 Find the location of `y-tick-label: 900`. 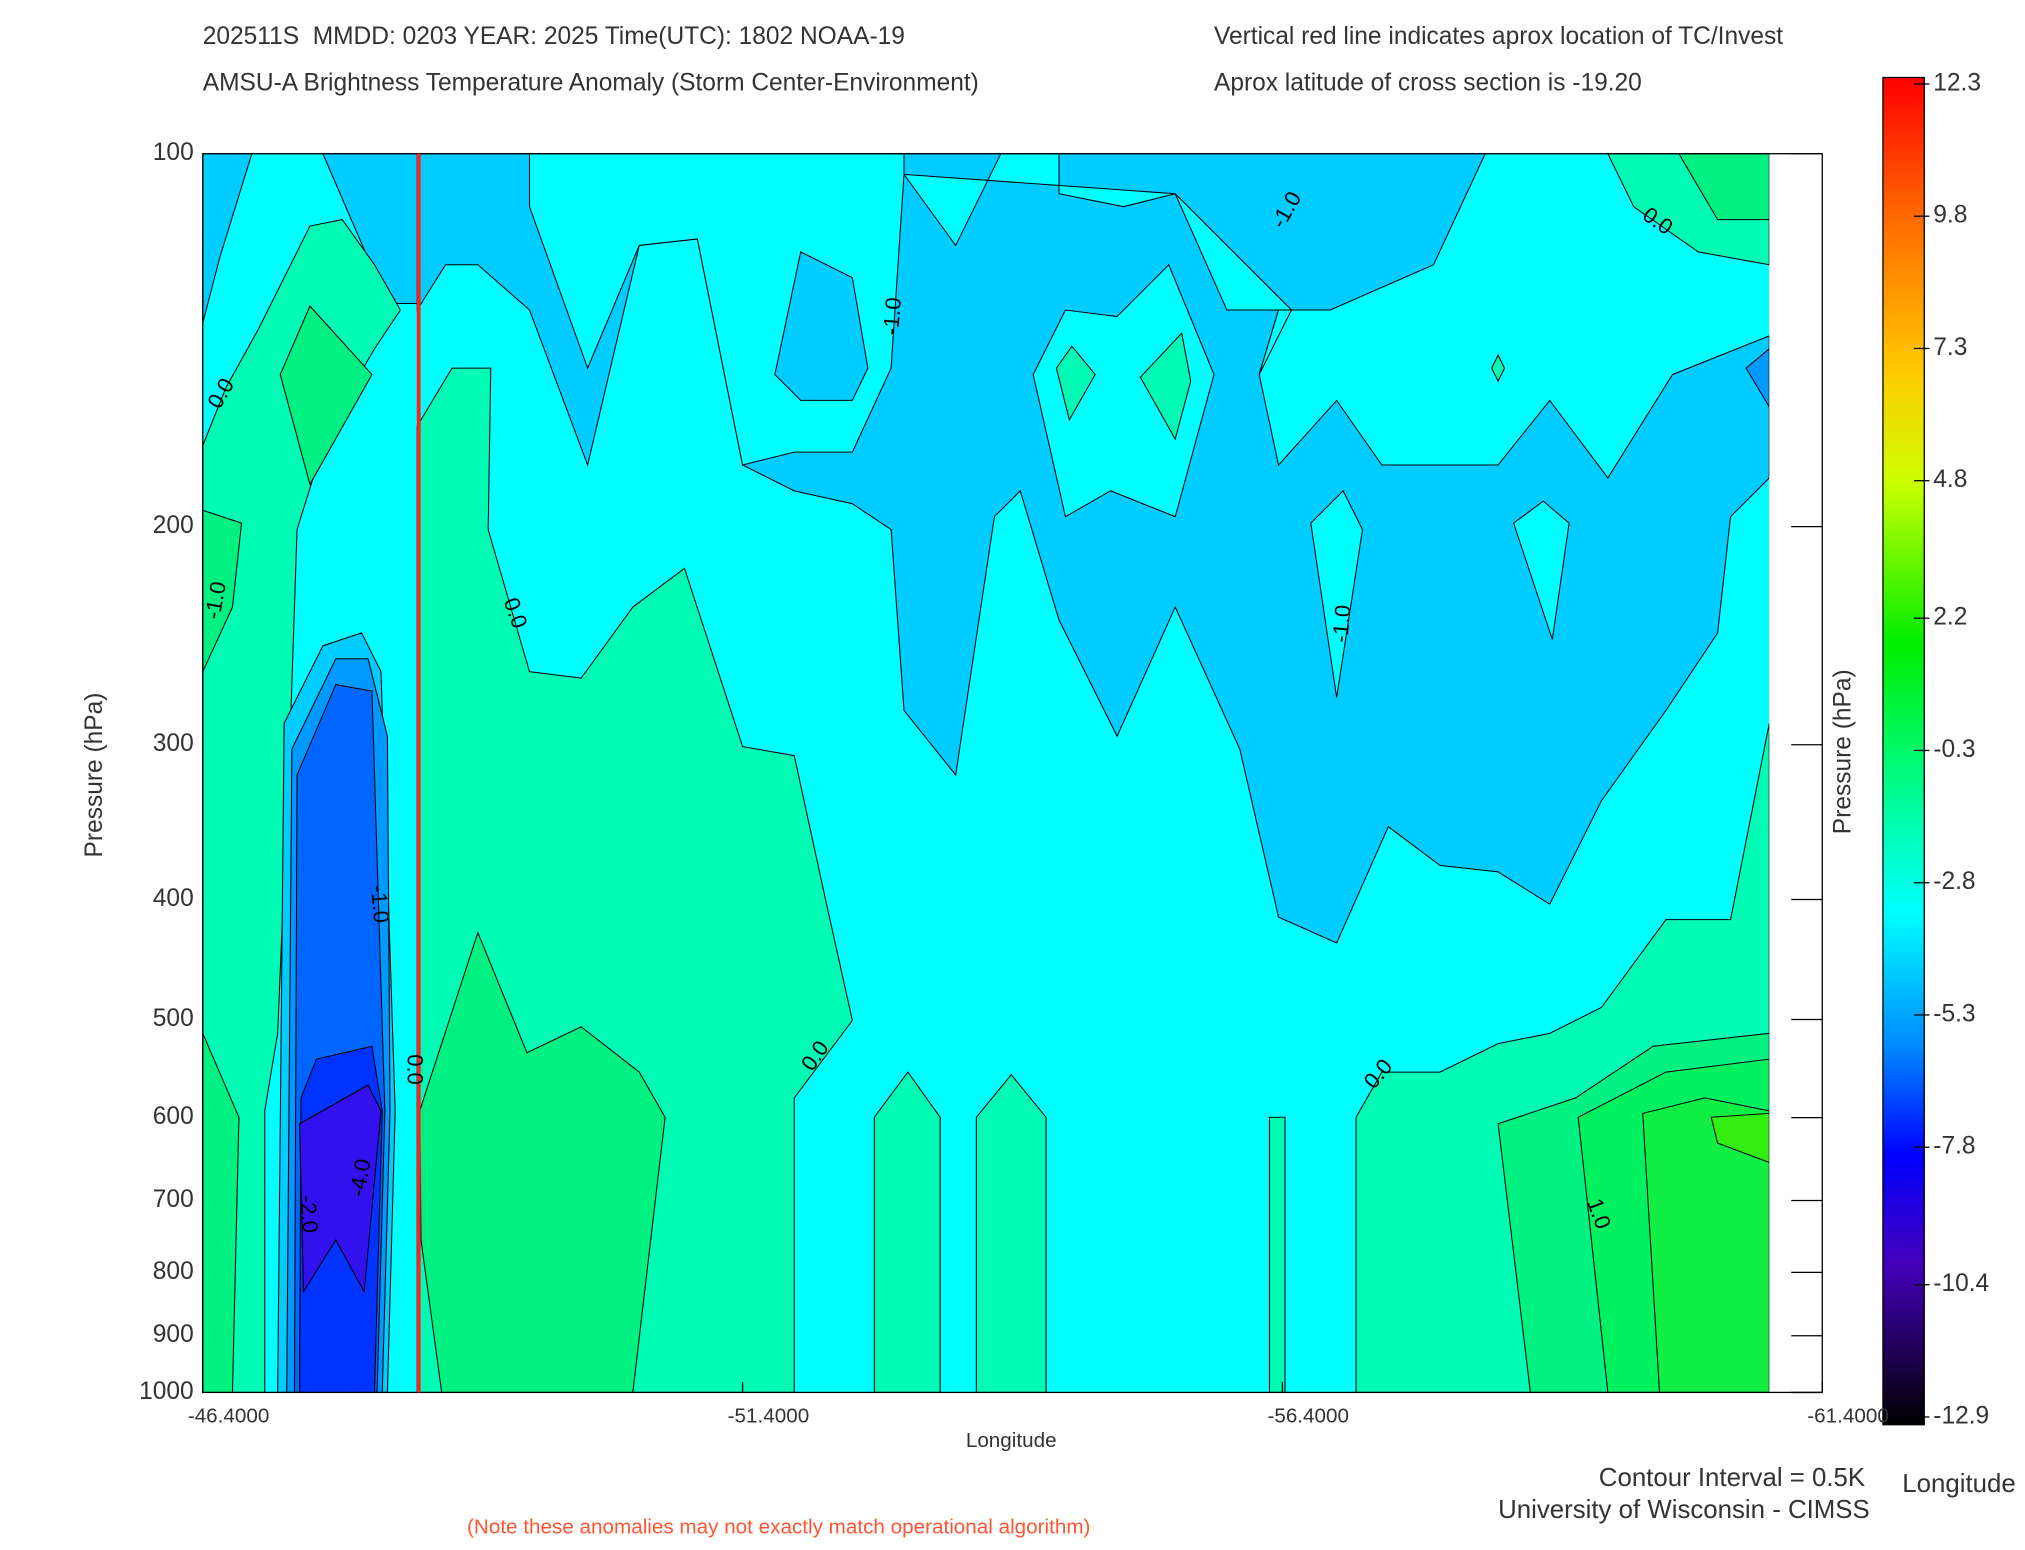

y-tick-label: 900 is located at coordinates (173, 1334).